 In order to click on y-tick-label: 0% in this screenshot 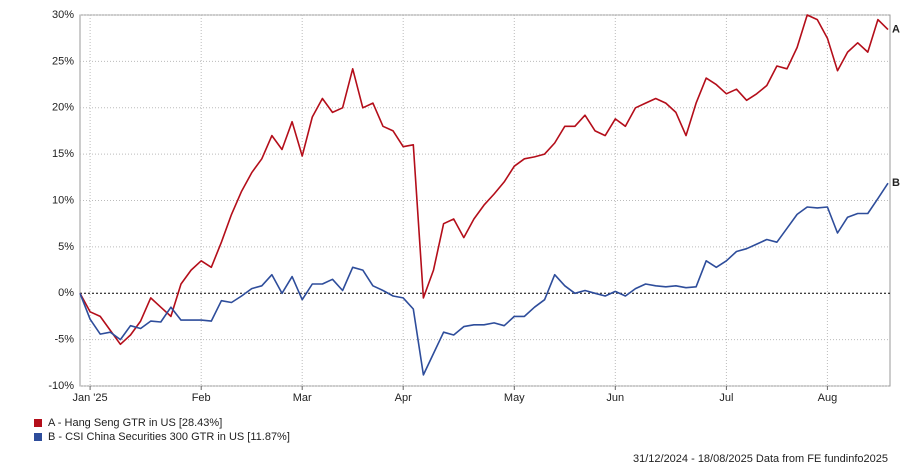, I will do `click(66, 293)`.